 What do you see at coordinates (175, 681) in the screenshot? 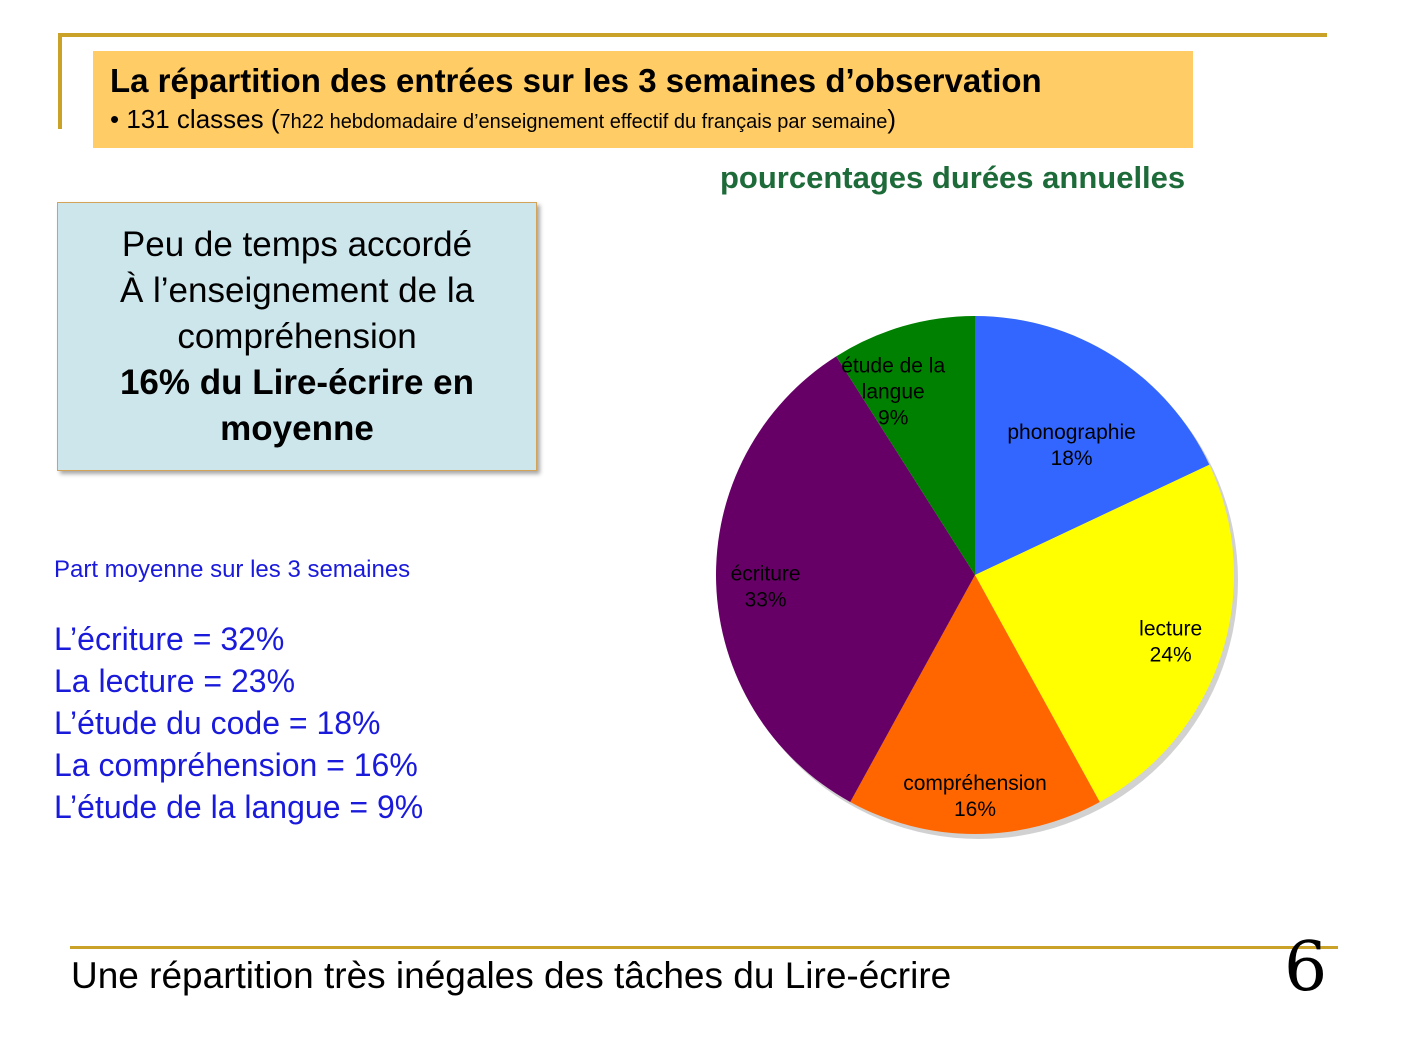
I see `part-item: La lecture = 23%` at bounding box center [175, 681].